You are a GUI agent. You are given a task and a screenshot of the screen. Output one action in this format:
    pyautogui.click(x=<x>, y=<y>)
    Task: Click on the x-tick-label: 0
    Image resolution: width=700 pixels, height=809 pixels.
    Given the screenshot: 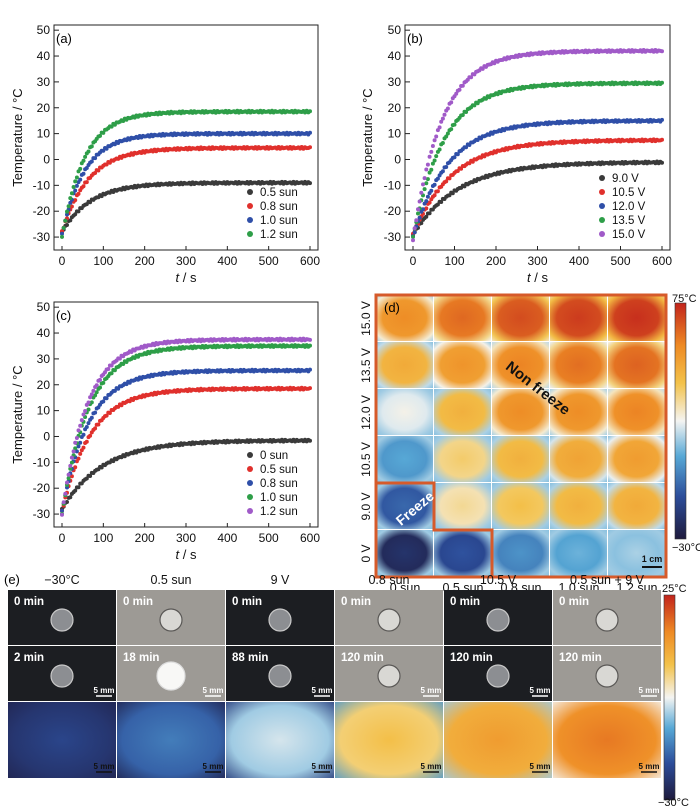 What is the action you would take?
    pyautogui.click(x=413, y=261)
    